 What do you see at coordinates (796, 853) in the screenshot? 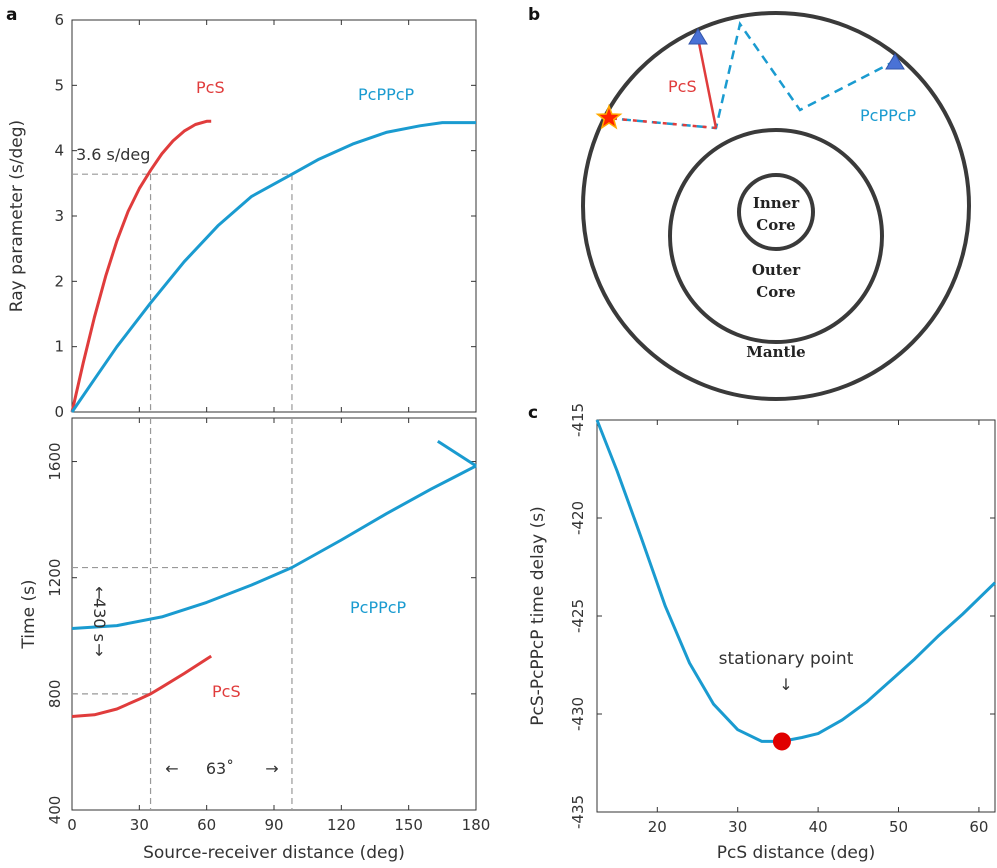
I see `time-delay-xlabel: PcS distance (deg)` at bounding box center [796, 853].